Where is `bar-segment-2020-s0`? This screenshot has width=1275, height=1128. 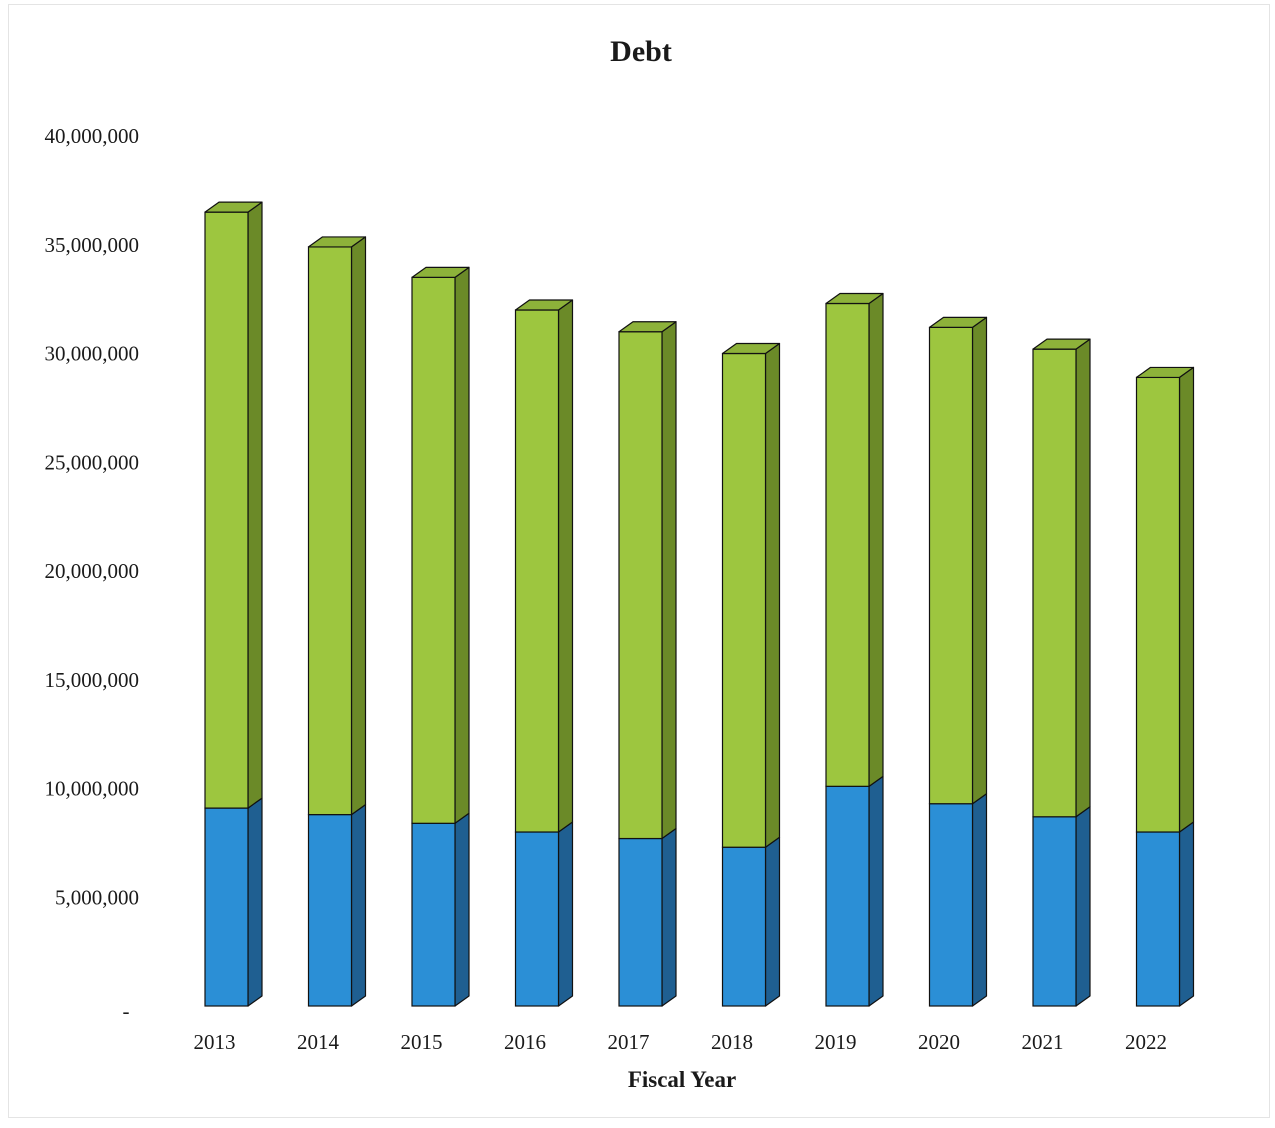
bar-segment-2020-s0 is located at coordinates (951, 905).